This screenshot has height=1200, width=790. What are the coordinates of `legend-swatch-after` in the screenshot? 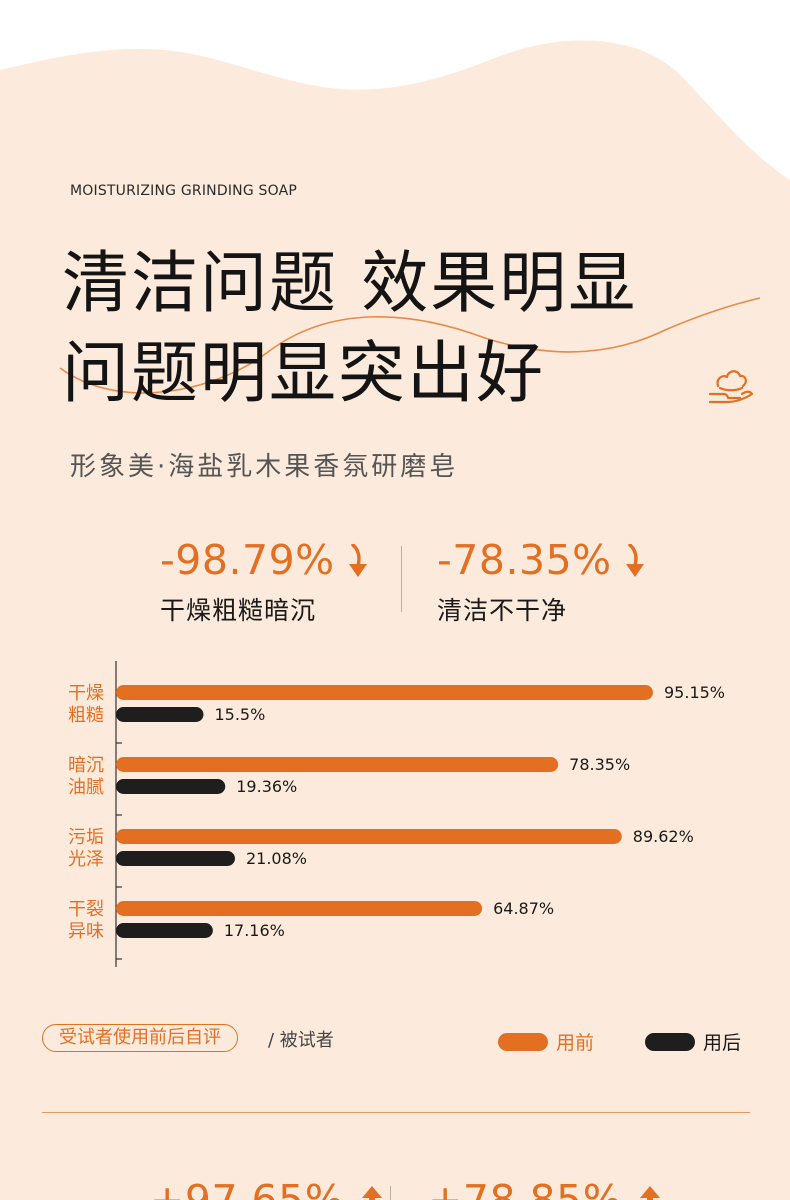 It's located at (670, 1041).